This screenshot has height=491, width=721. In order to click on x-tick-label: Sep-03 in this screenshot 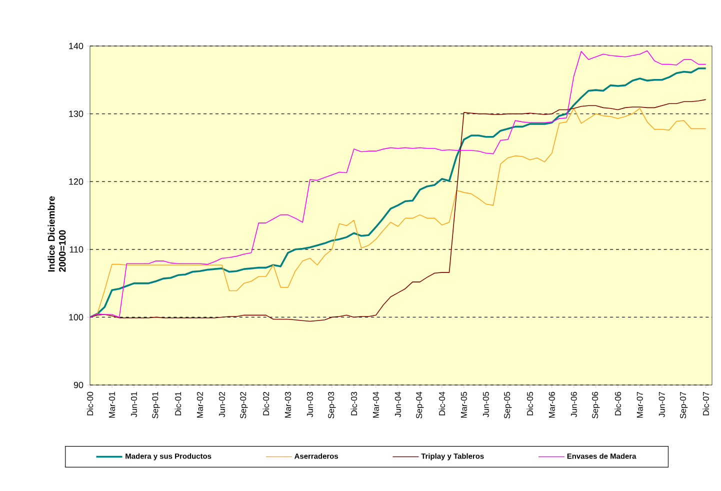, I will do `click(332, 405)`.